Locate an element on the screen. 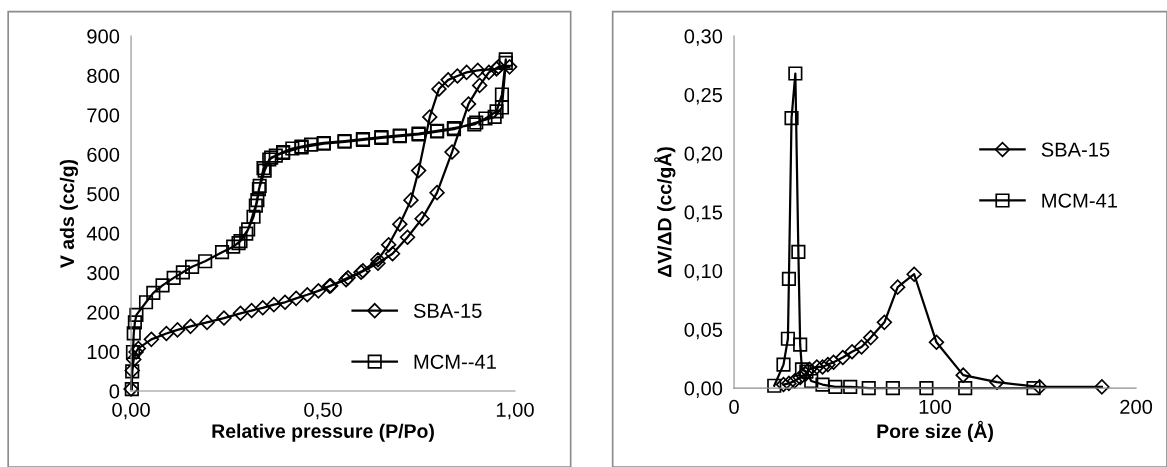 This screenshot has height=467, width=1167. y-tick-label: 600 is located at coordinates (103, 154).